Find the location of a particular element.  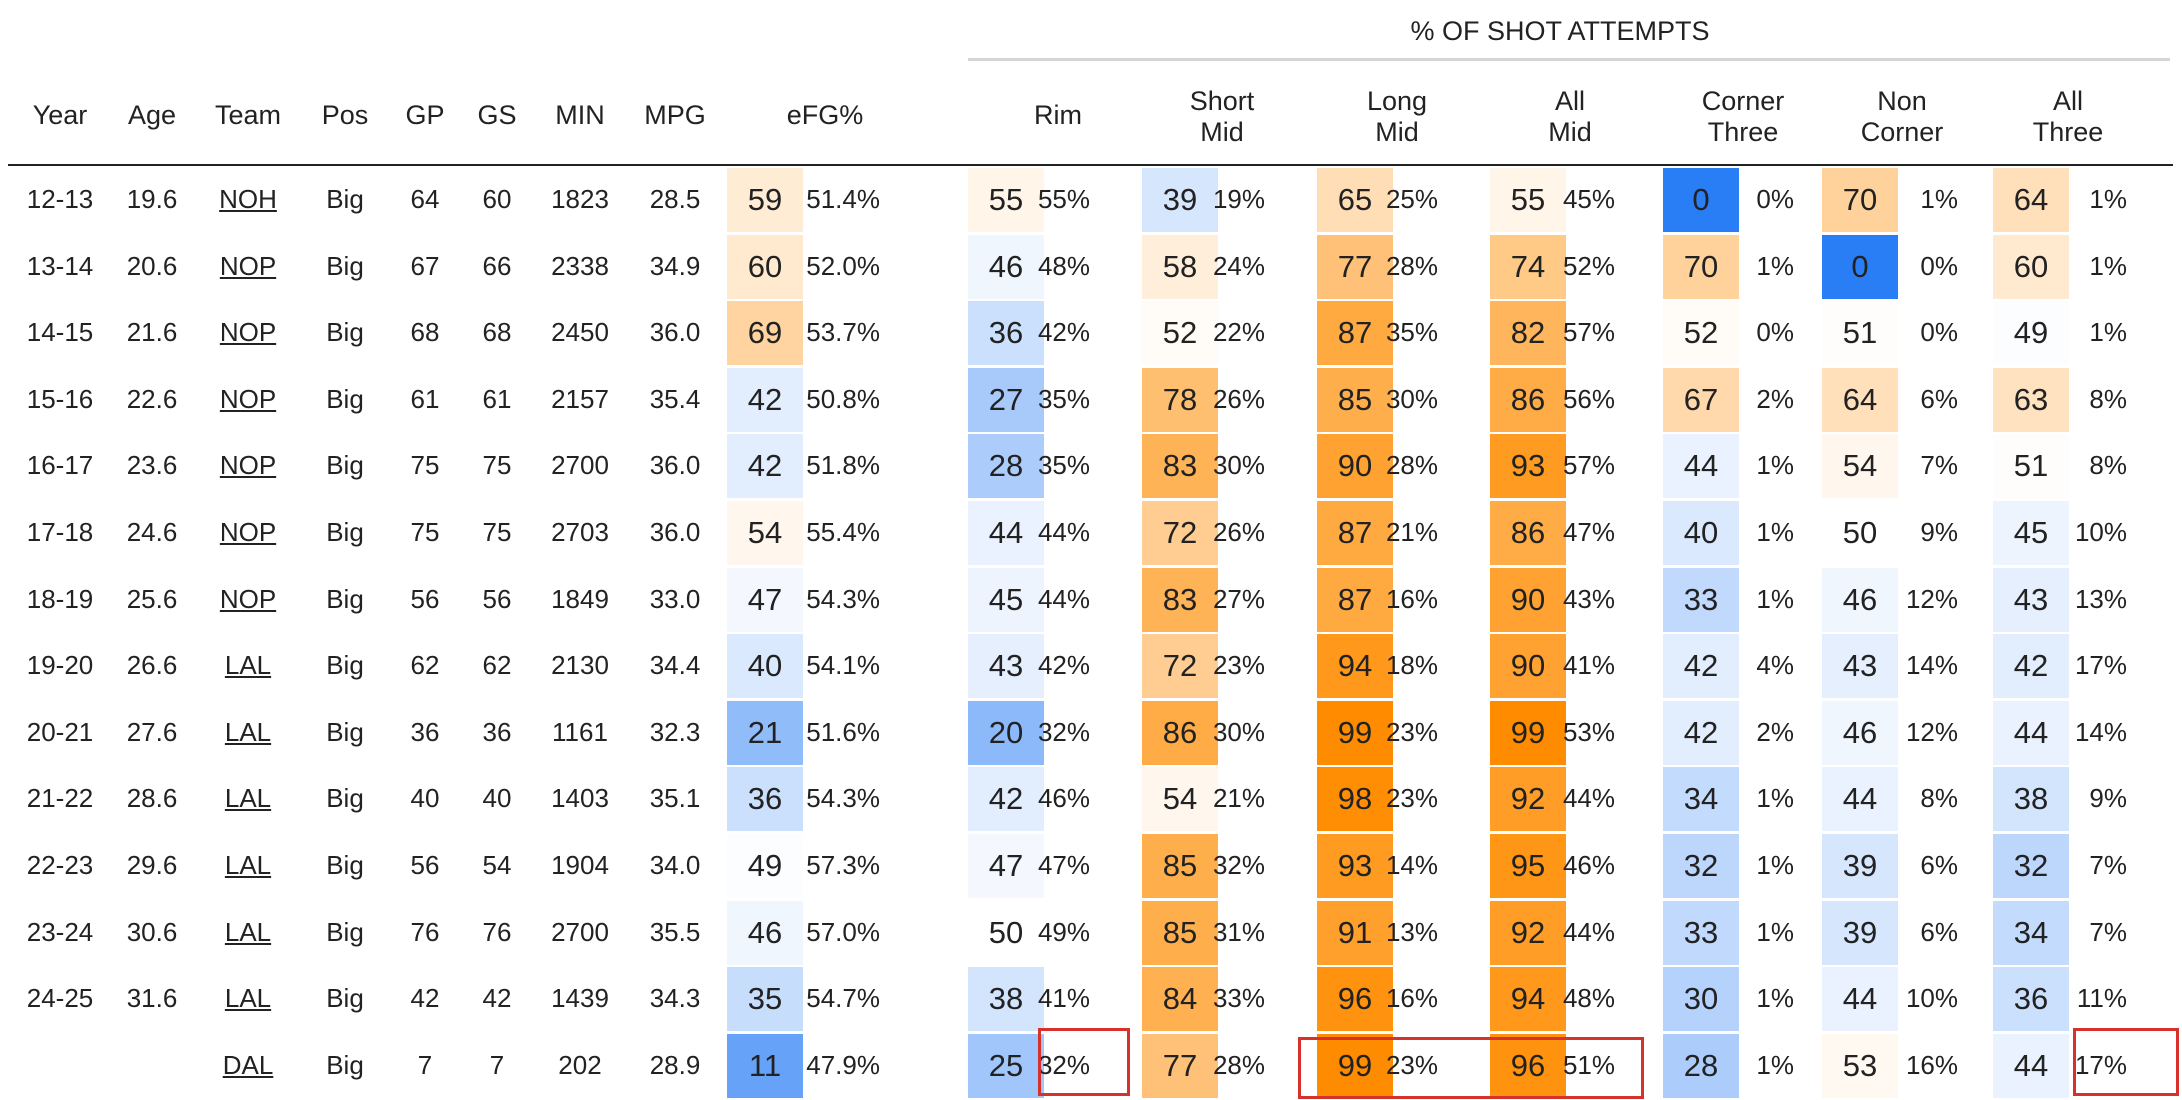

year-cell: 12-13 is located at coordinates (60, 199).